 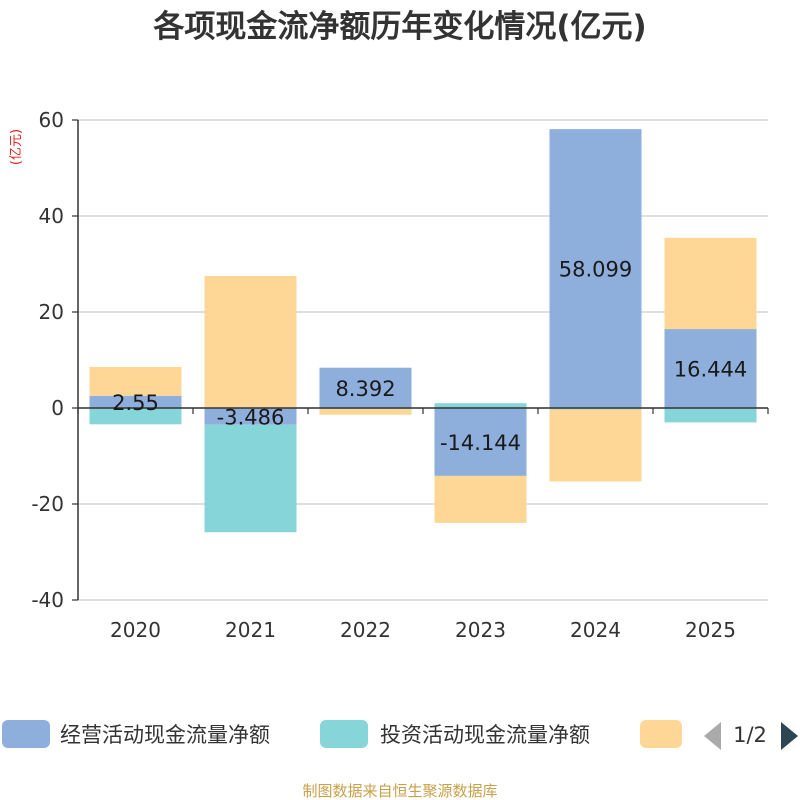 What do you see at coordinates (712, 736) in the screenshot?
I see `legend-prev-page-icon` at bounding box center [712, 736].